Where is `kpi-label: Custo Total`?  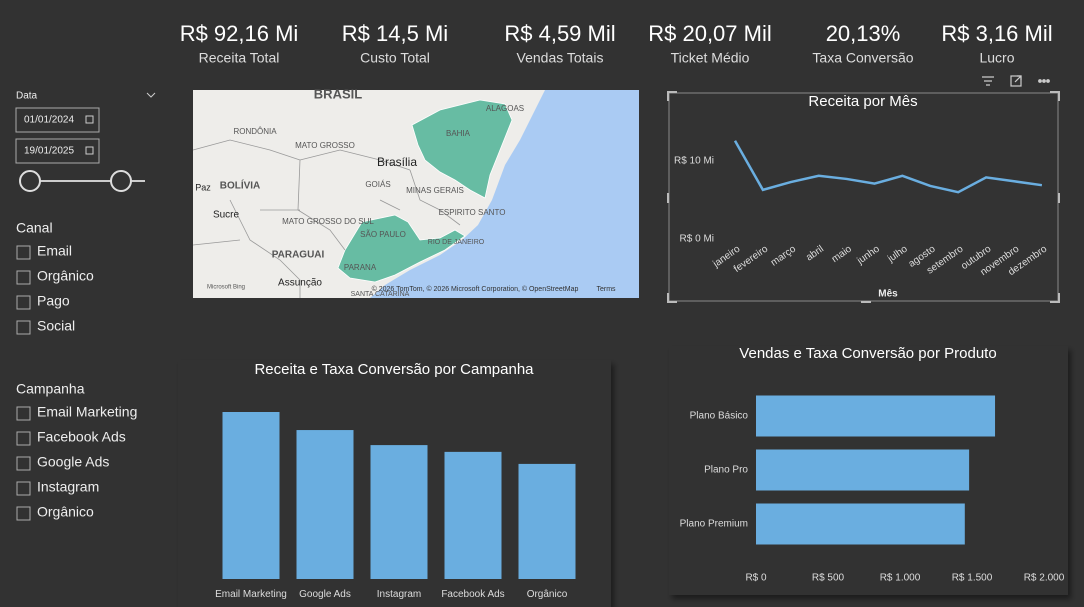 kpi-label: Custo Total is located at coordinates (395, 58).